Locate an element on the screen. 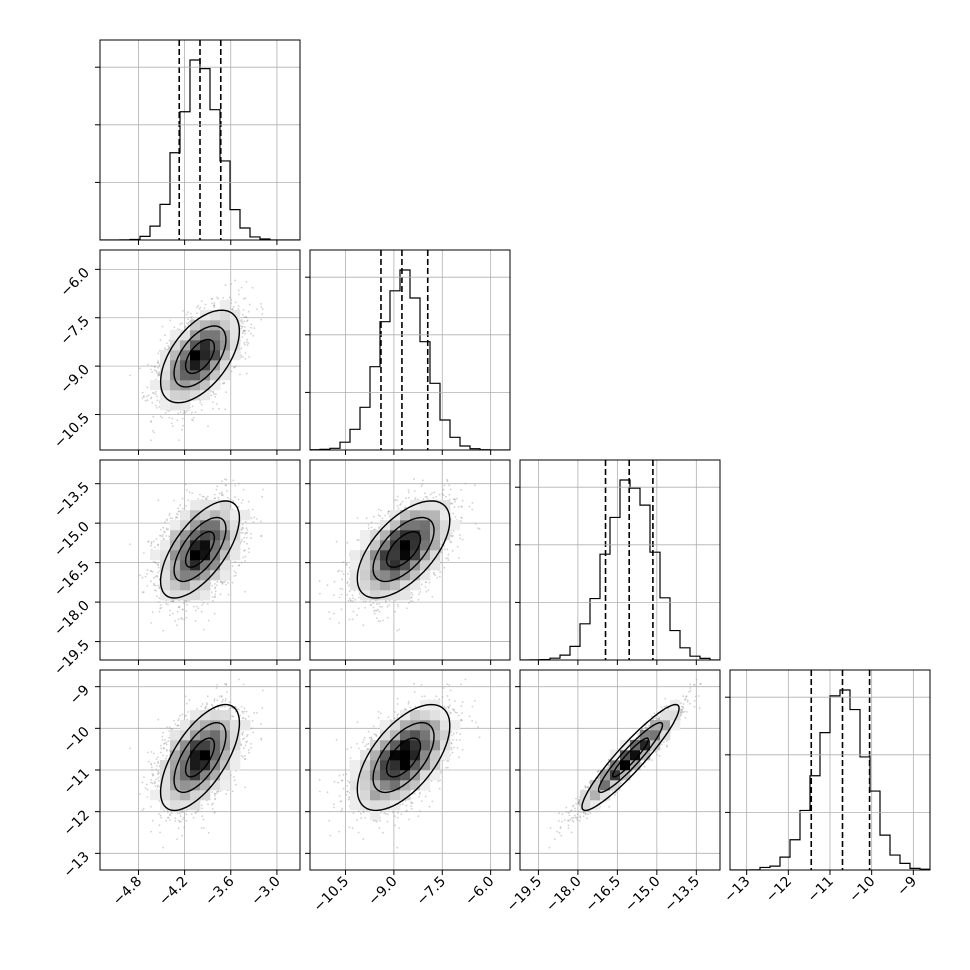 The width and height of the screenshot is (970, 970). y-tick-label: −13.5 is located at coordinates (72, 500).